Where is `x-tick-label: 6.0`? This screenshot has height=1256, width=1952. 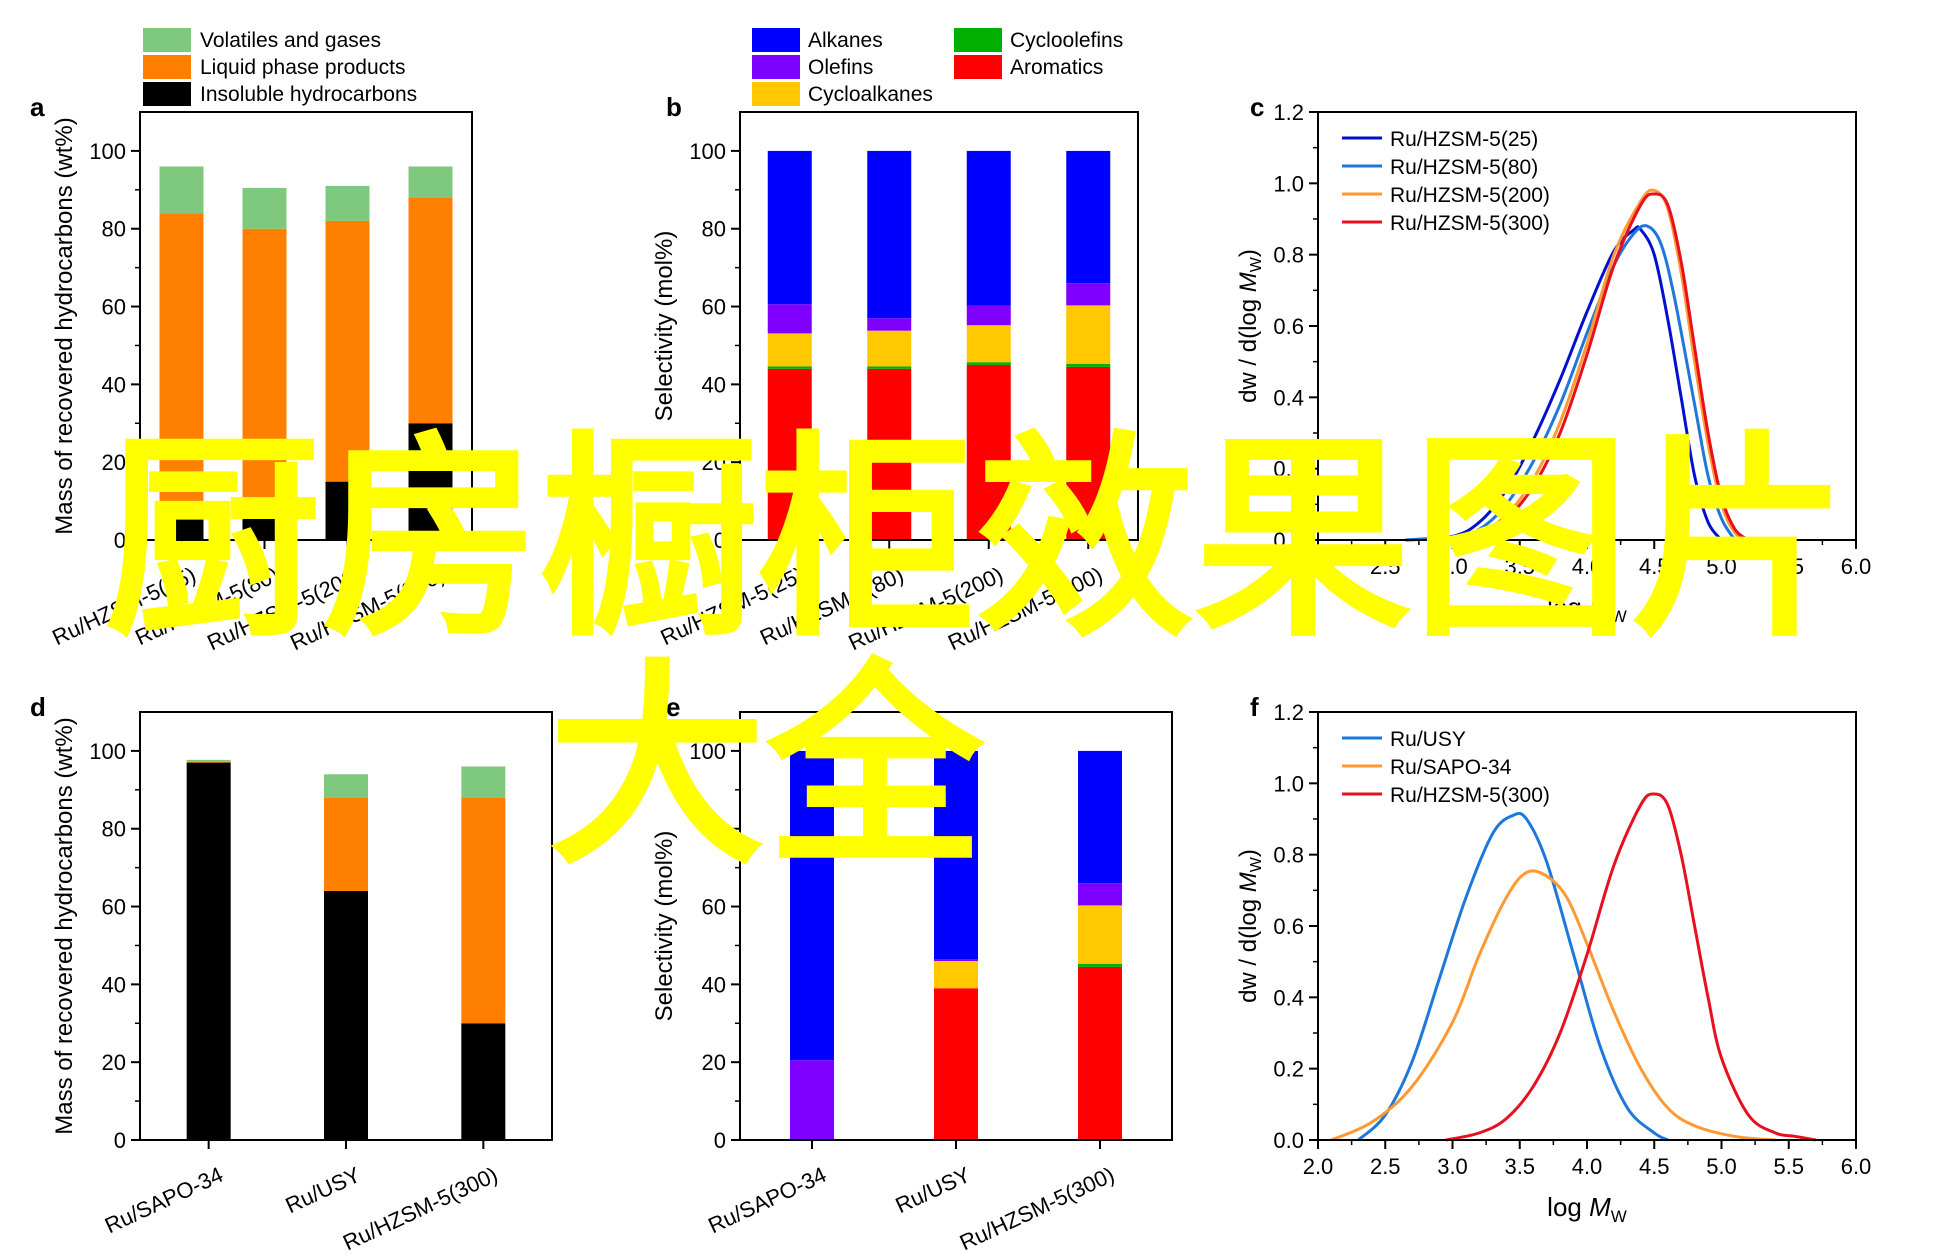 x-tick-label: 6.0 is located at coordinates (1856, 566).